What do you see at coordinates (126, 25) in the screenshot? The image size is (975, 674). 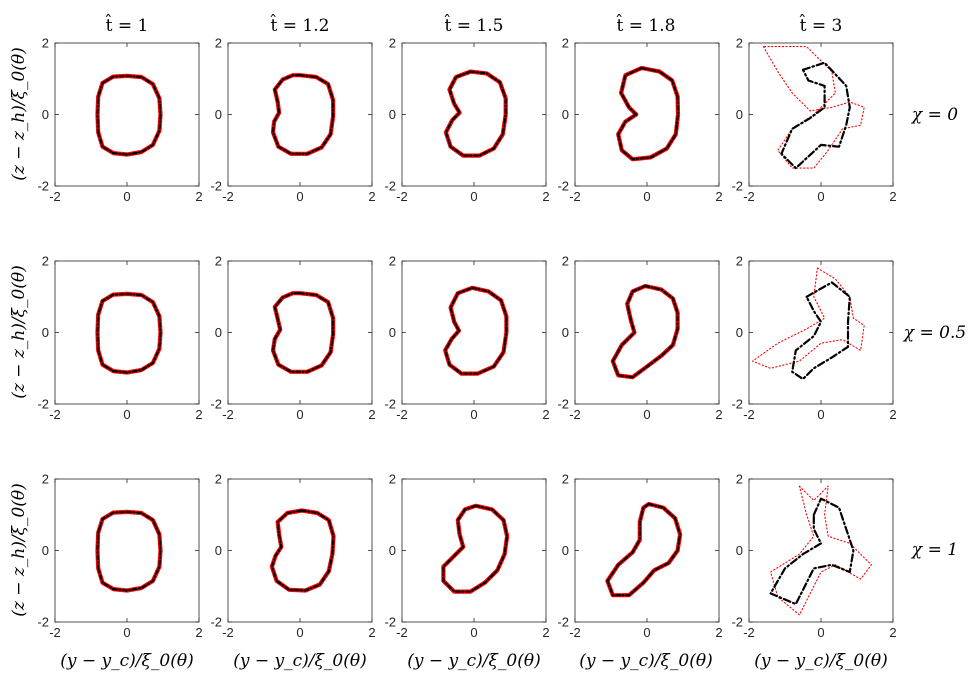 I see `col-title-1: t̂ = 1` at bounding box center [126, 25].